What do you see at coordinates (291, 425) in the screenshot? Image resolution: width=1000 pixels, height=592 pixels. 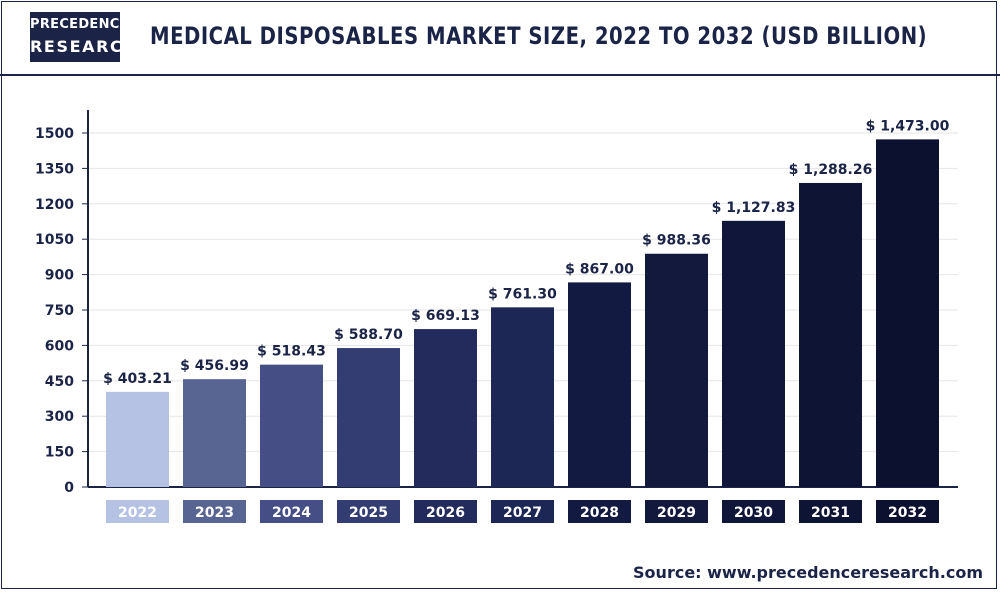 I see `bar-2024` at bounding box center [291, 425].